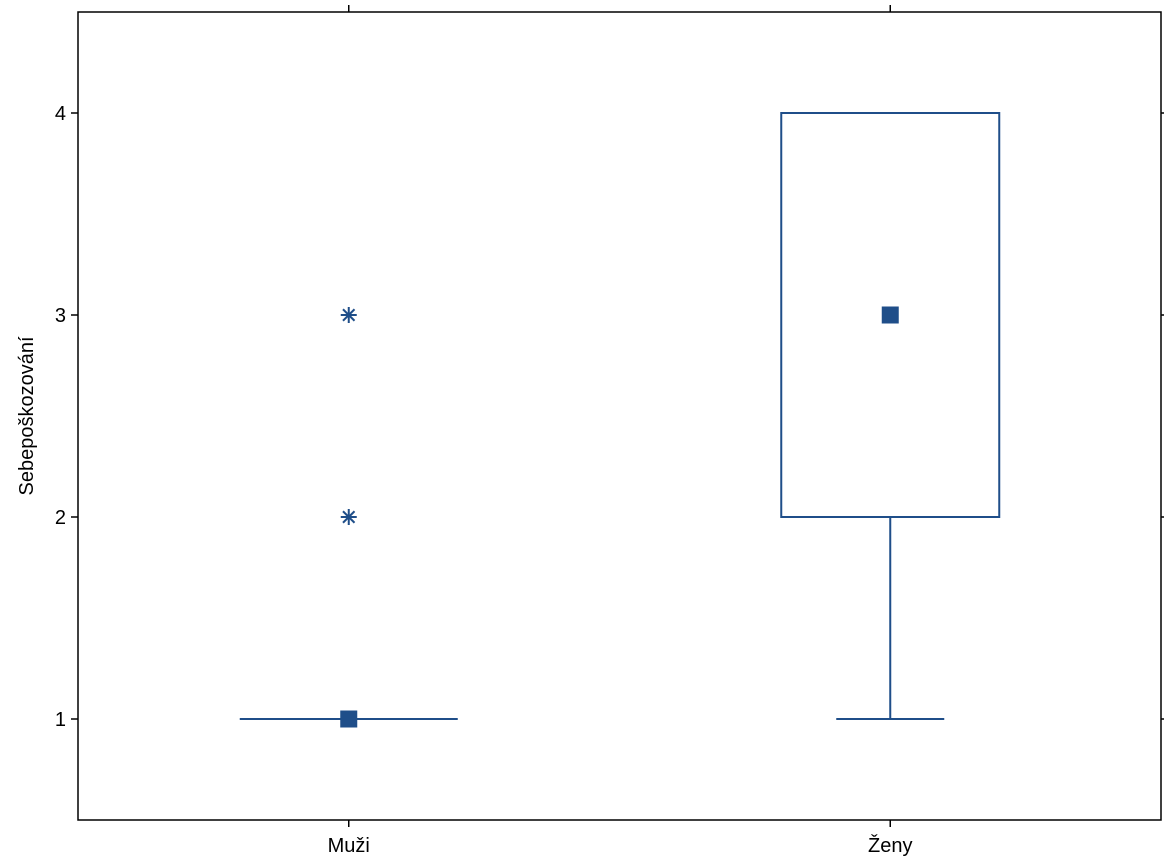 The height and width of the screenshot is (864, 1164). I want to click on box-rect, so click(890, 315).